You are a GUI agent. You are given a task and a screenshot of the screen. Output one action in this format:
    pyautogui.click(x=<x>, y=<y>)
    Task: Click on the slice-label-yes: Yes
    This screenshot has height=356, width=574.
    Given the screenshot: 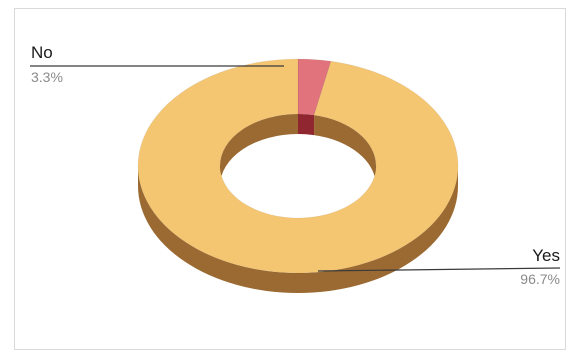 What is the action you would take?
    pyautogui.click(x=546, y=255)
    